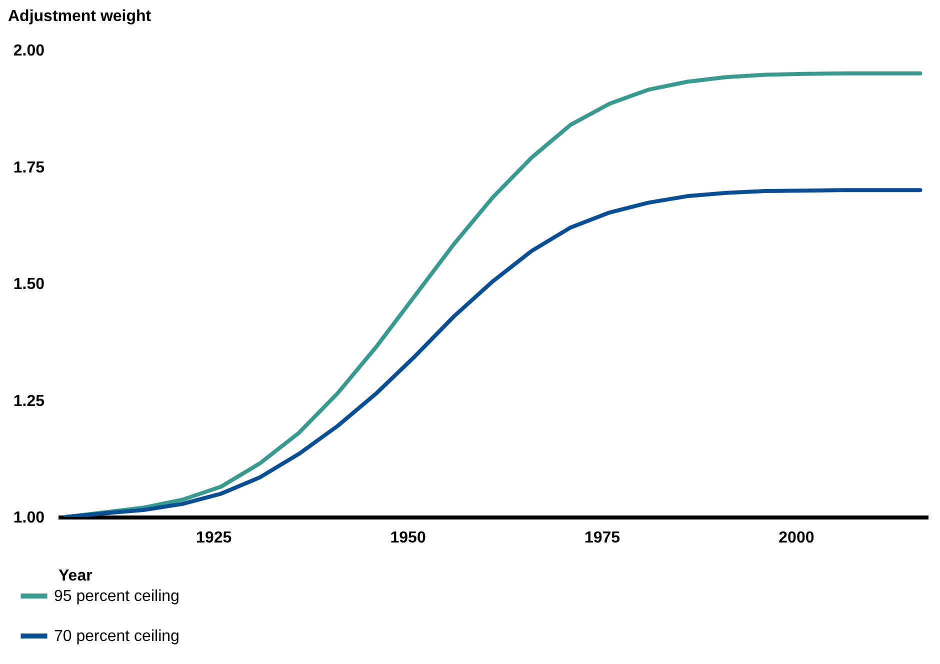 The width and height of the screenshot is (940, 664). Describe the element at coordinates (75, 576) in the screenshot. I see `x-axis-title: Year` at that location.